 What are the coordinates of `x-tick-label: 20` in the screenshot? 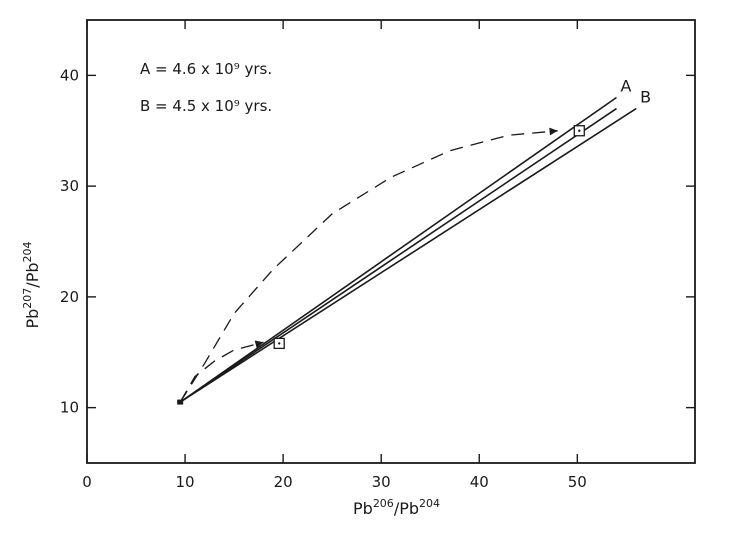 It's located at (283, 482).